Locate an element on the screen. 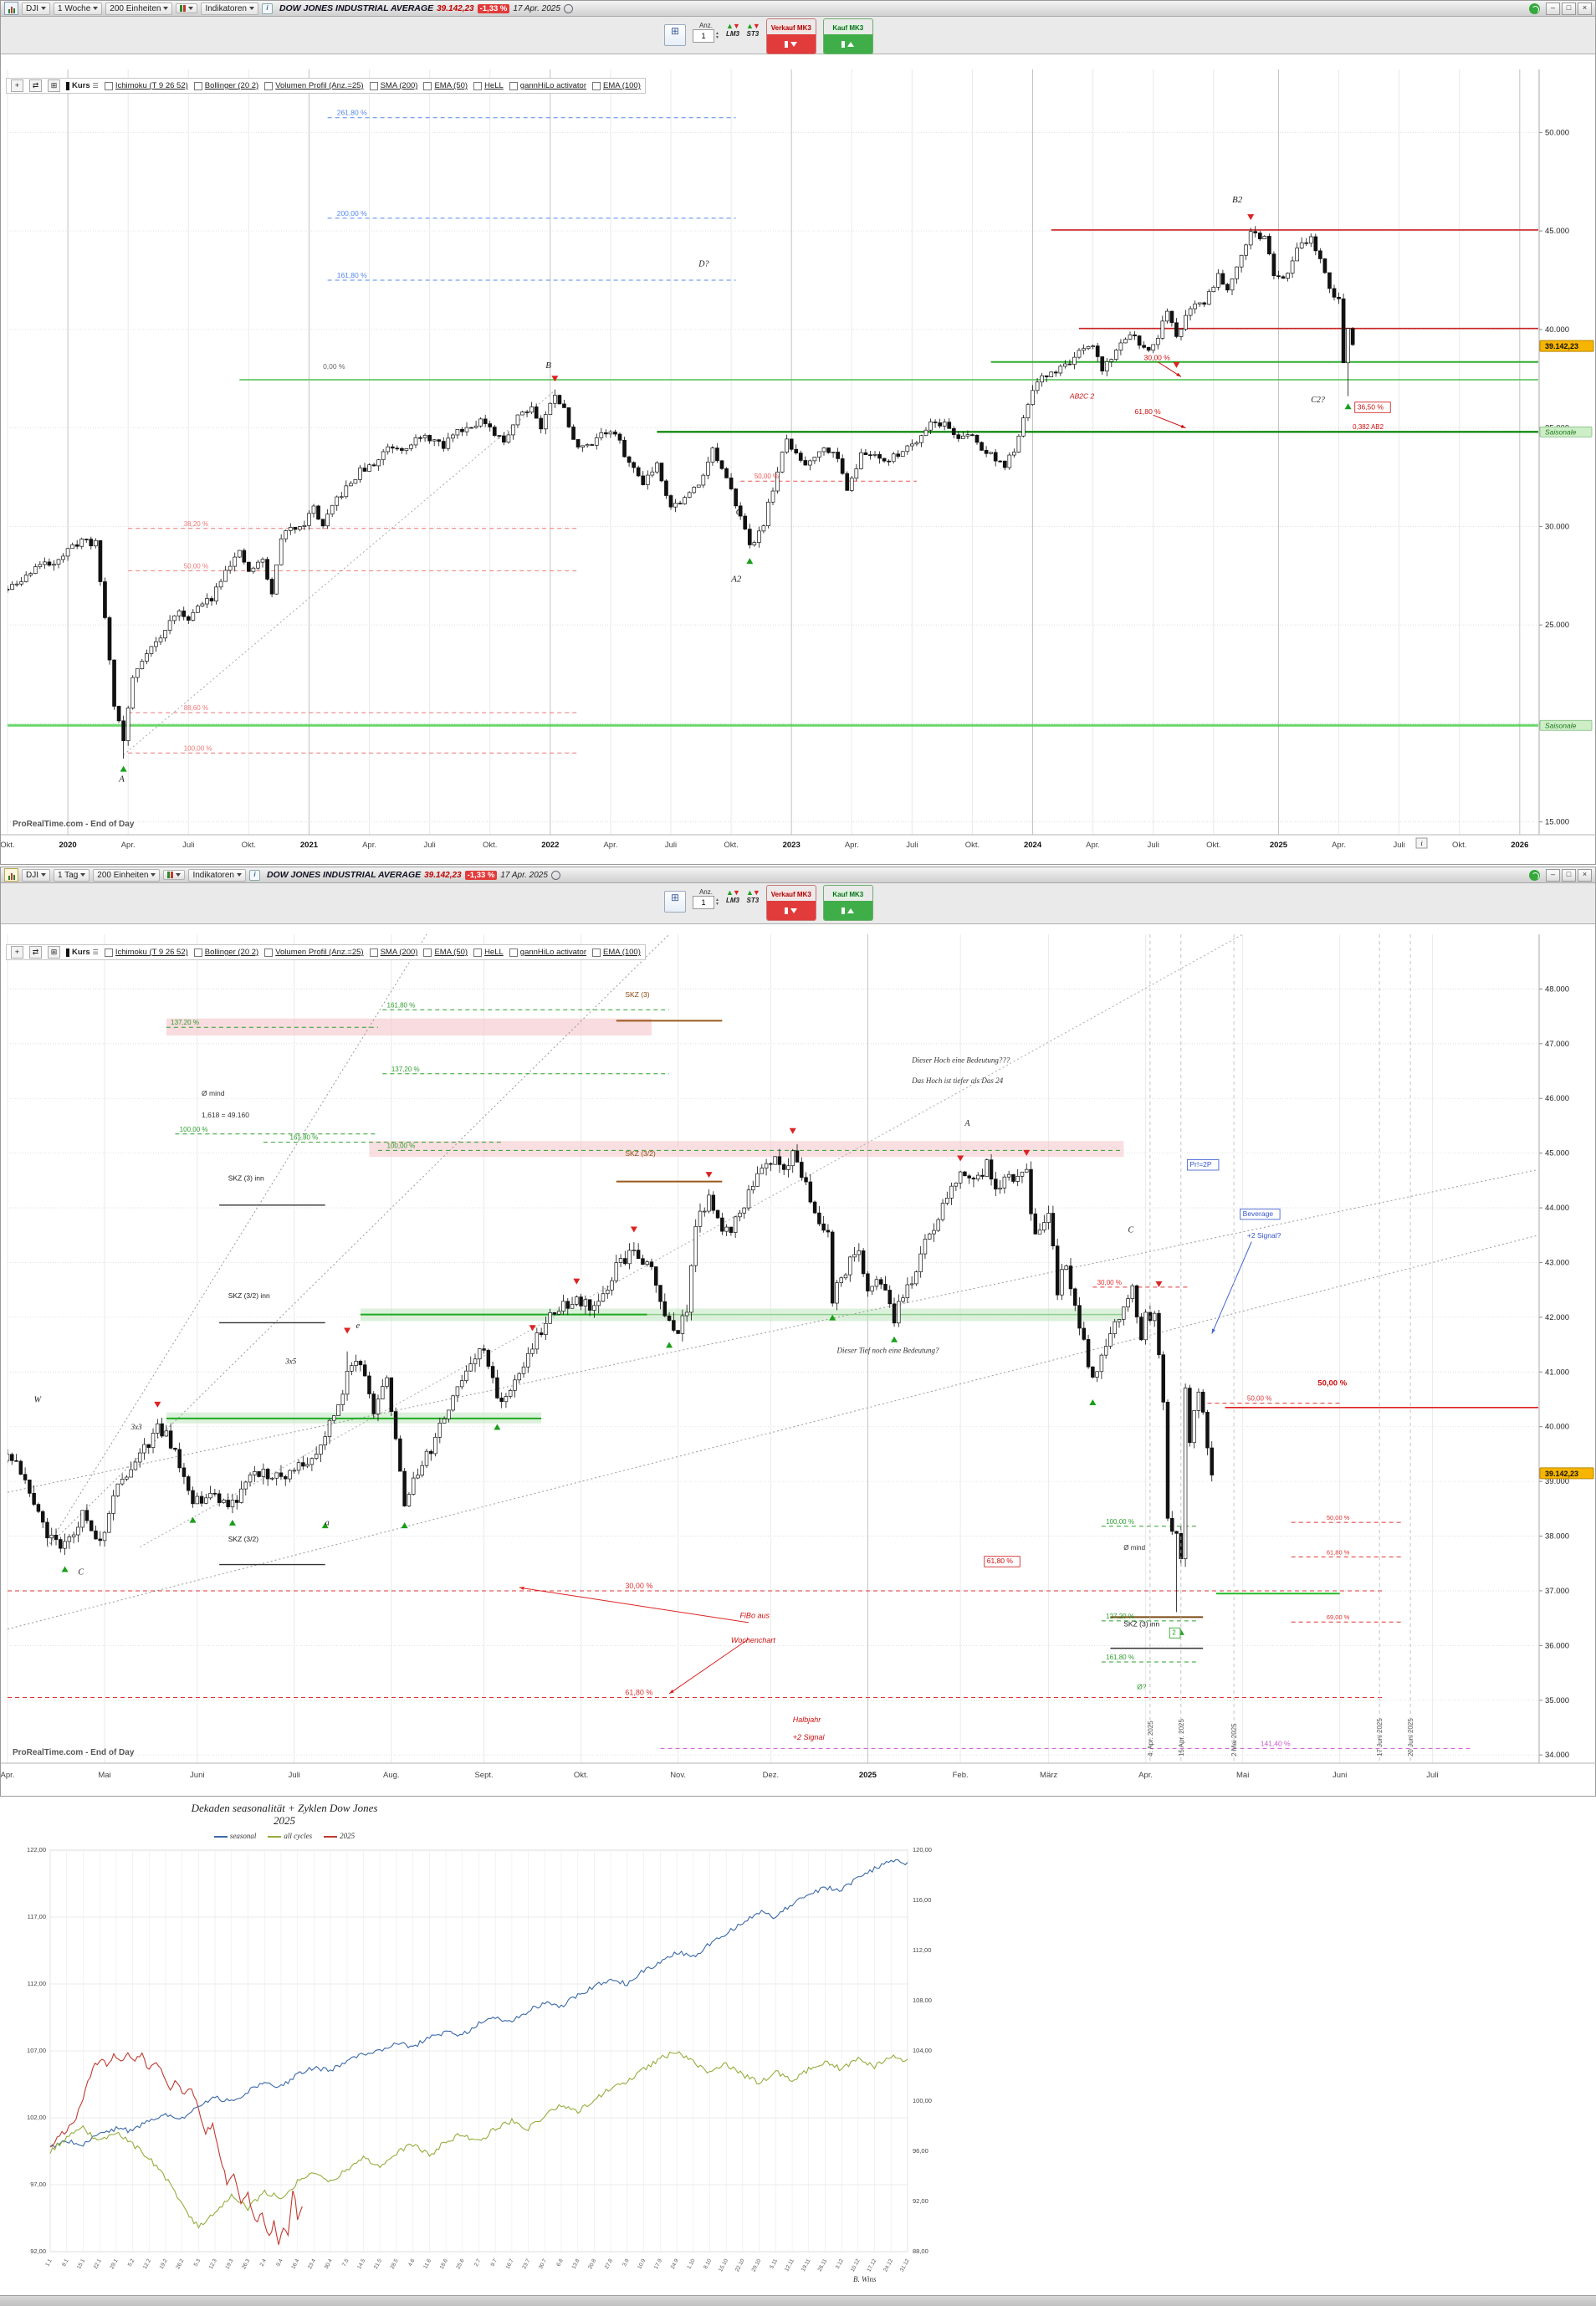 The image size is (1596, 2306). svg-text: 12.11 is located at coordinates (790, 2265).